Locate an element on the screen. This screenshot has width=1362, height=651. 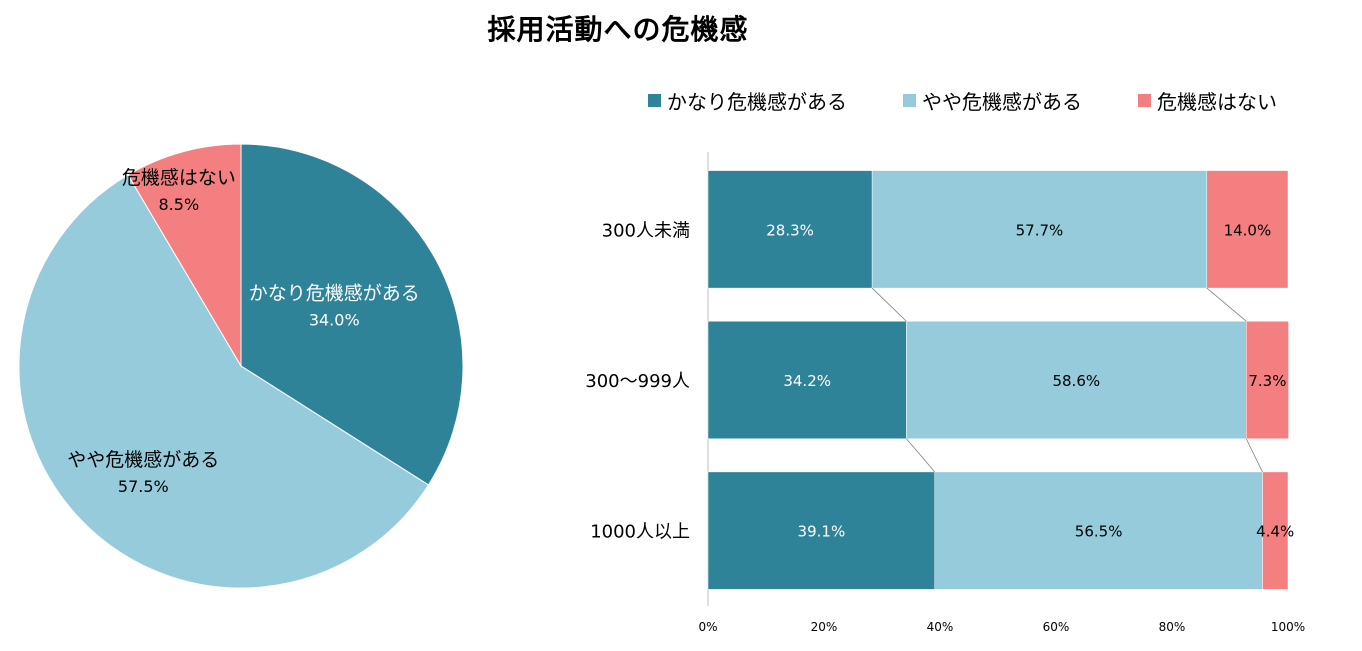
bar-data-label: 58.6% is located at coordinates (1076, 381).